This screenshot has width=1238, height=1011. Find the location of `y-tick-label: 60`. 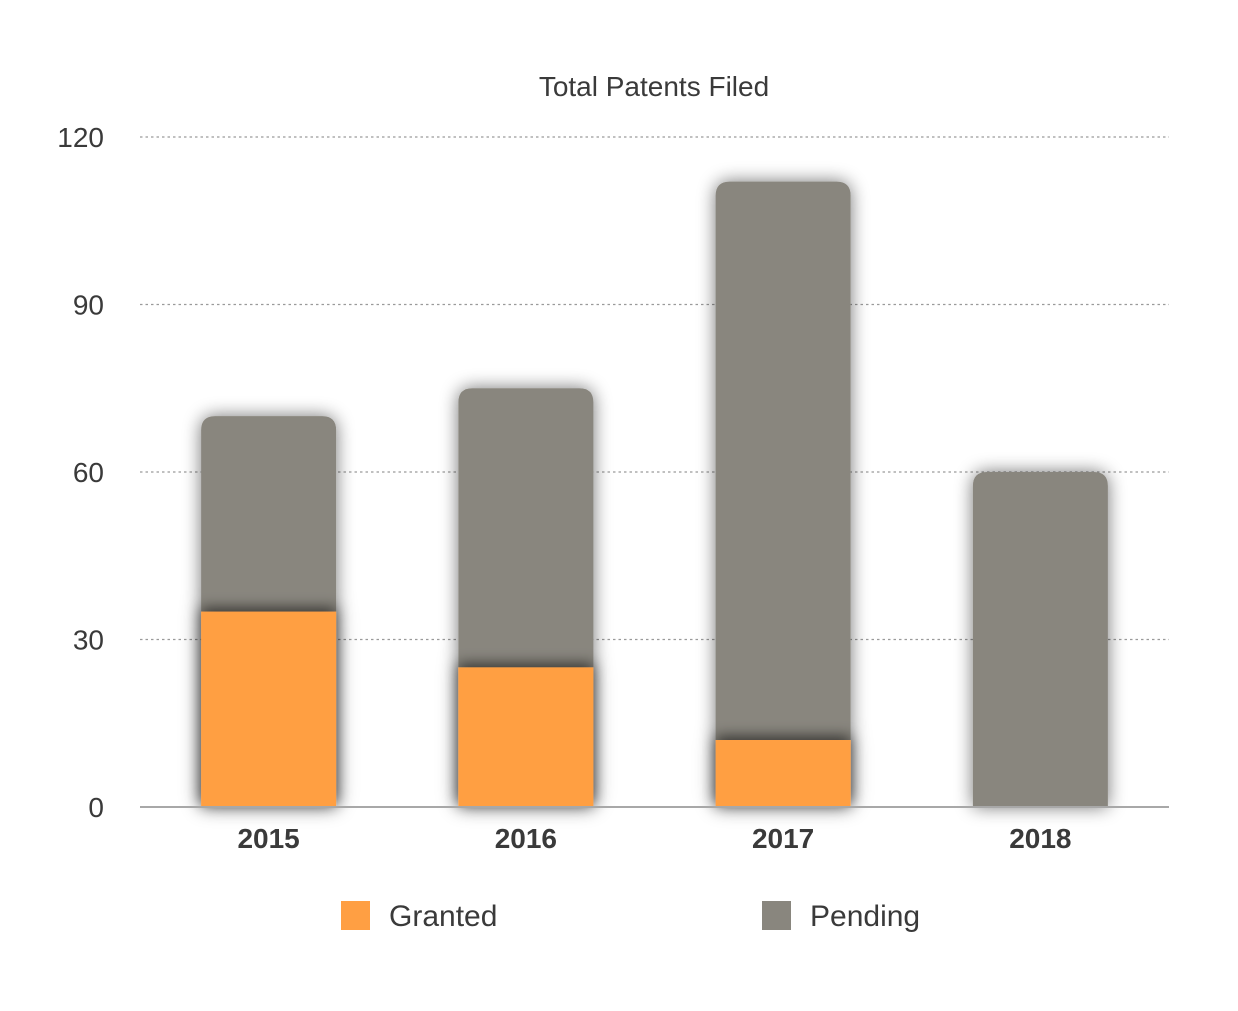

y-tick-label: 60 is located at coordinates (88, 472).